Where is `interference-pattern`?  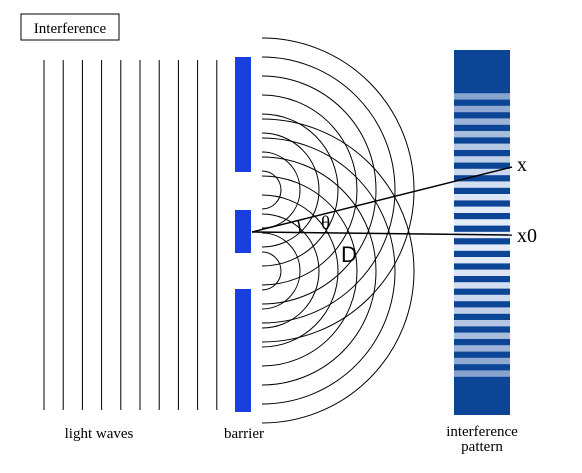 interference-pattern is located at coordinates (482, 232).